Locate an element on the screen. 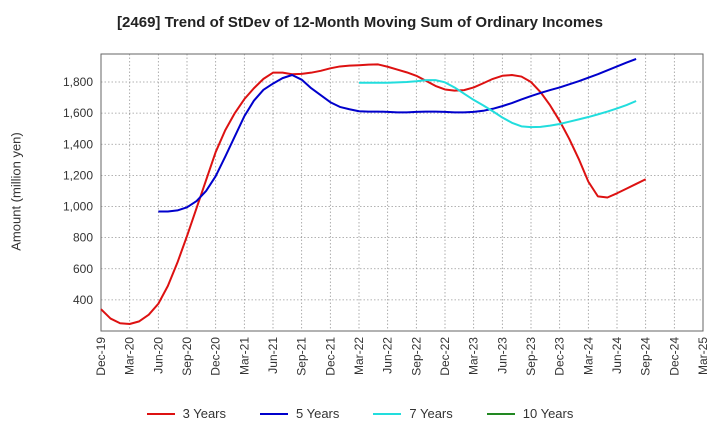 This screenshot has width=720, height=440. x-tick-label: Dec-21 is located at coordinates (330, 356).